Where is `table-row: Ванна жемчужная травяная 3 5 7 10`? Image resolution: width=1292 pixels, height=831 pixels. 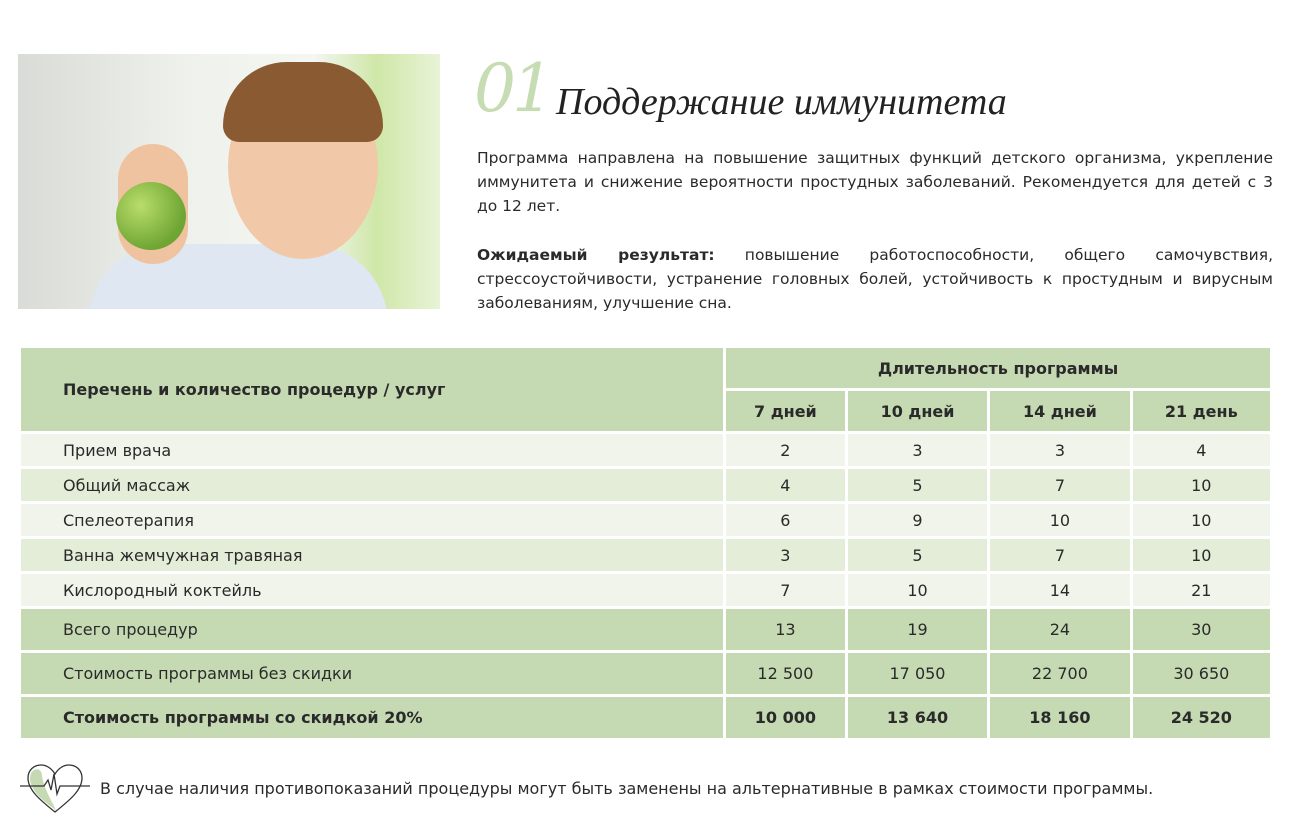 table-row: Ванна жемчужная травяная 3 5 7 10 is located at coordinates (646, 555).